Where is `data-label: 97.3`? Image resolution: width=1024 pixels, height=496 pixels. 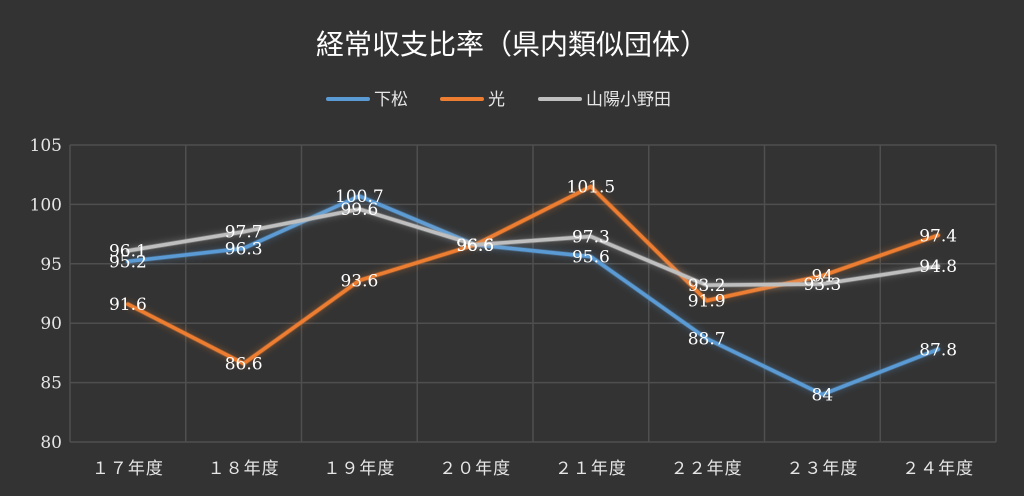 data-label: 97.3 is located at coordinates (591, 237).